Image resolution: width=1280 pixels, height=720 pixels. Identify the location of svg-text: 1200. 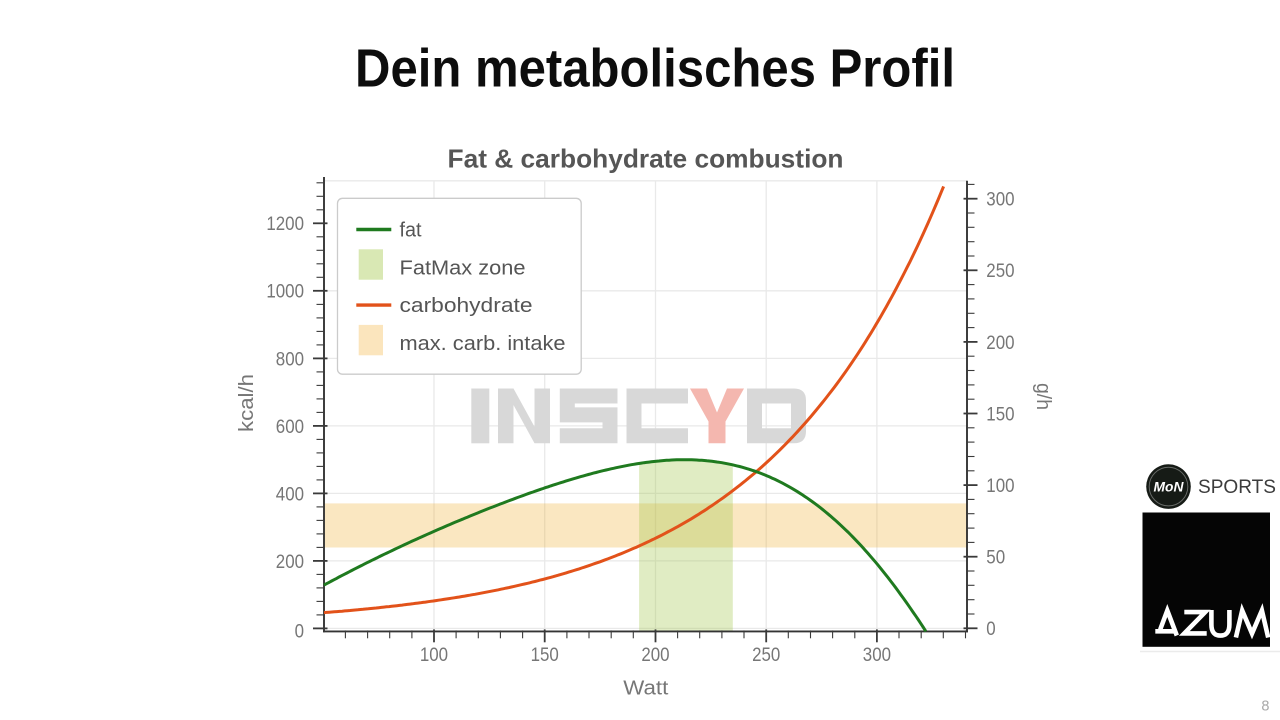
(285, 224).